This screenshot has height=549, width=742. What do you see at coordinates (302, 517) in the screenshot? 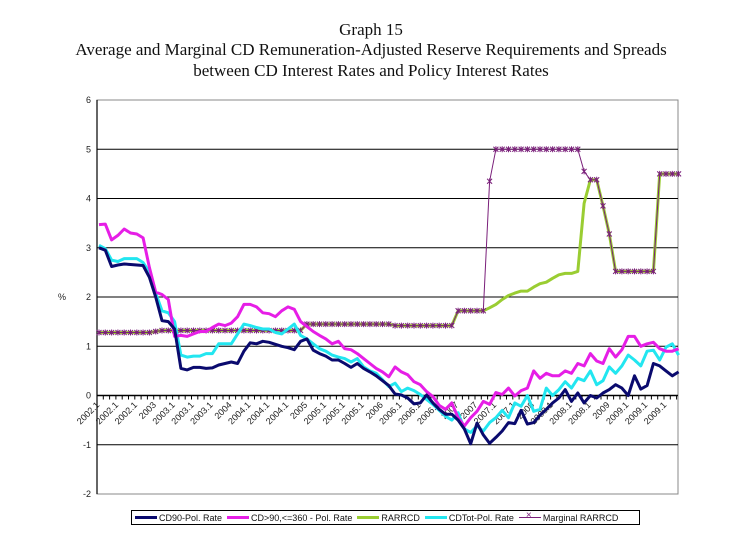
I see `legend-label: CD>90,<=360 - Pol. Rate` at bounding box center [302, 517].